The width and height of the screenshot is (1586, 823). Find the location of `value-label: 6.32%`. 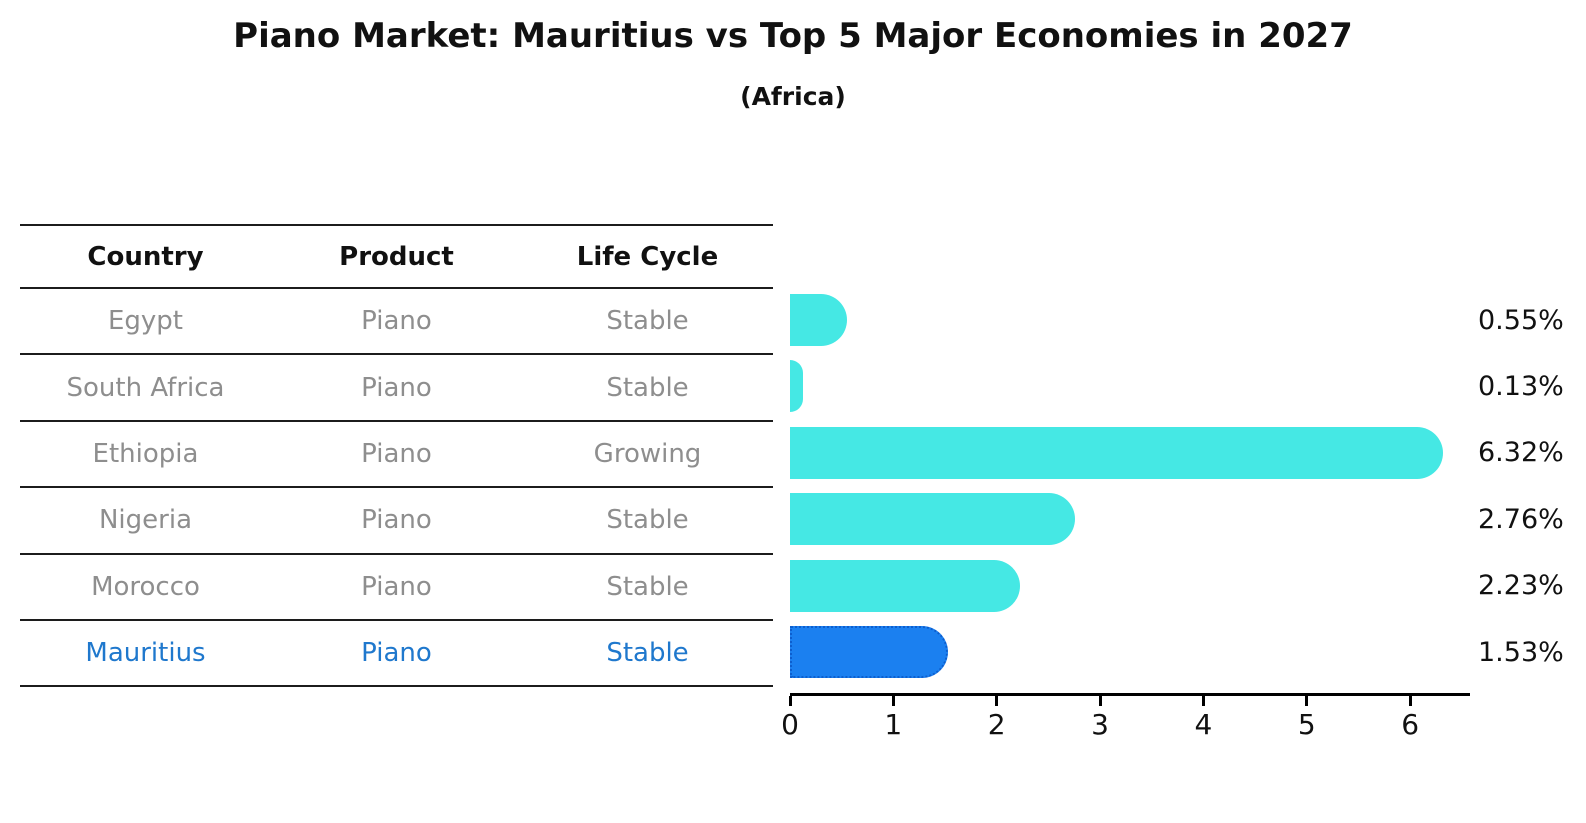

value-label: 6.32% is located at coordinates (1521, 453).